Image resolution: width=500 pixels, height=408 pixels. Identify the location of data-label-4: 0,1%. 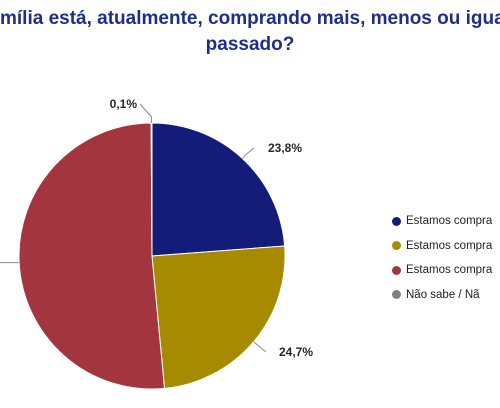
(124, 104).